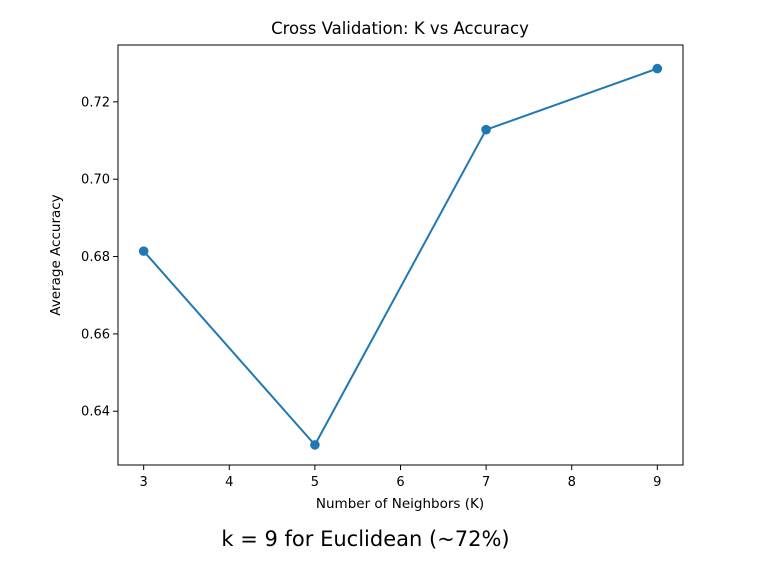 The width and height of the screenshot is (781, 581). Describe the element at coordinates (56, 254) in the screenshot. I see `y-axis-label: Average Accuracy` at that location.